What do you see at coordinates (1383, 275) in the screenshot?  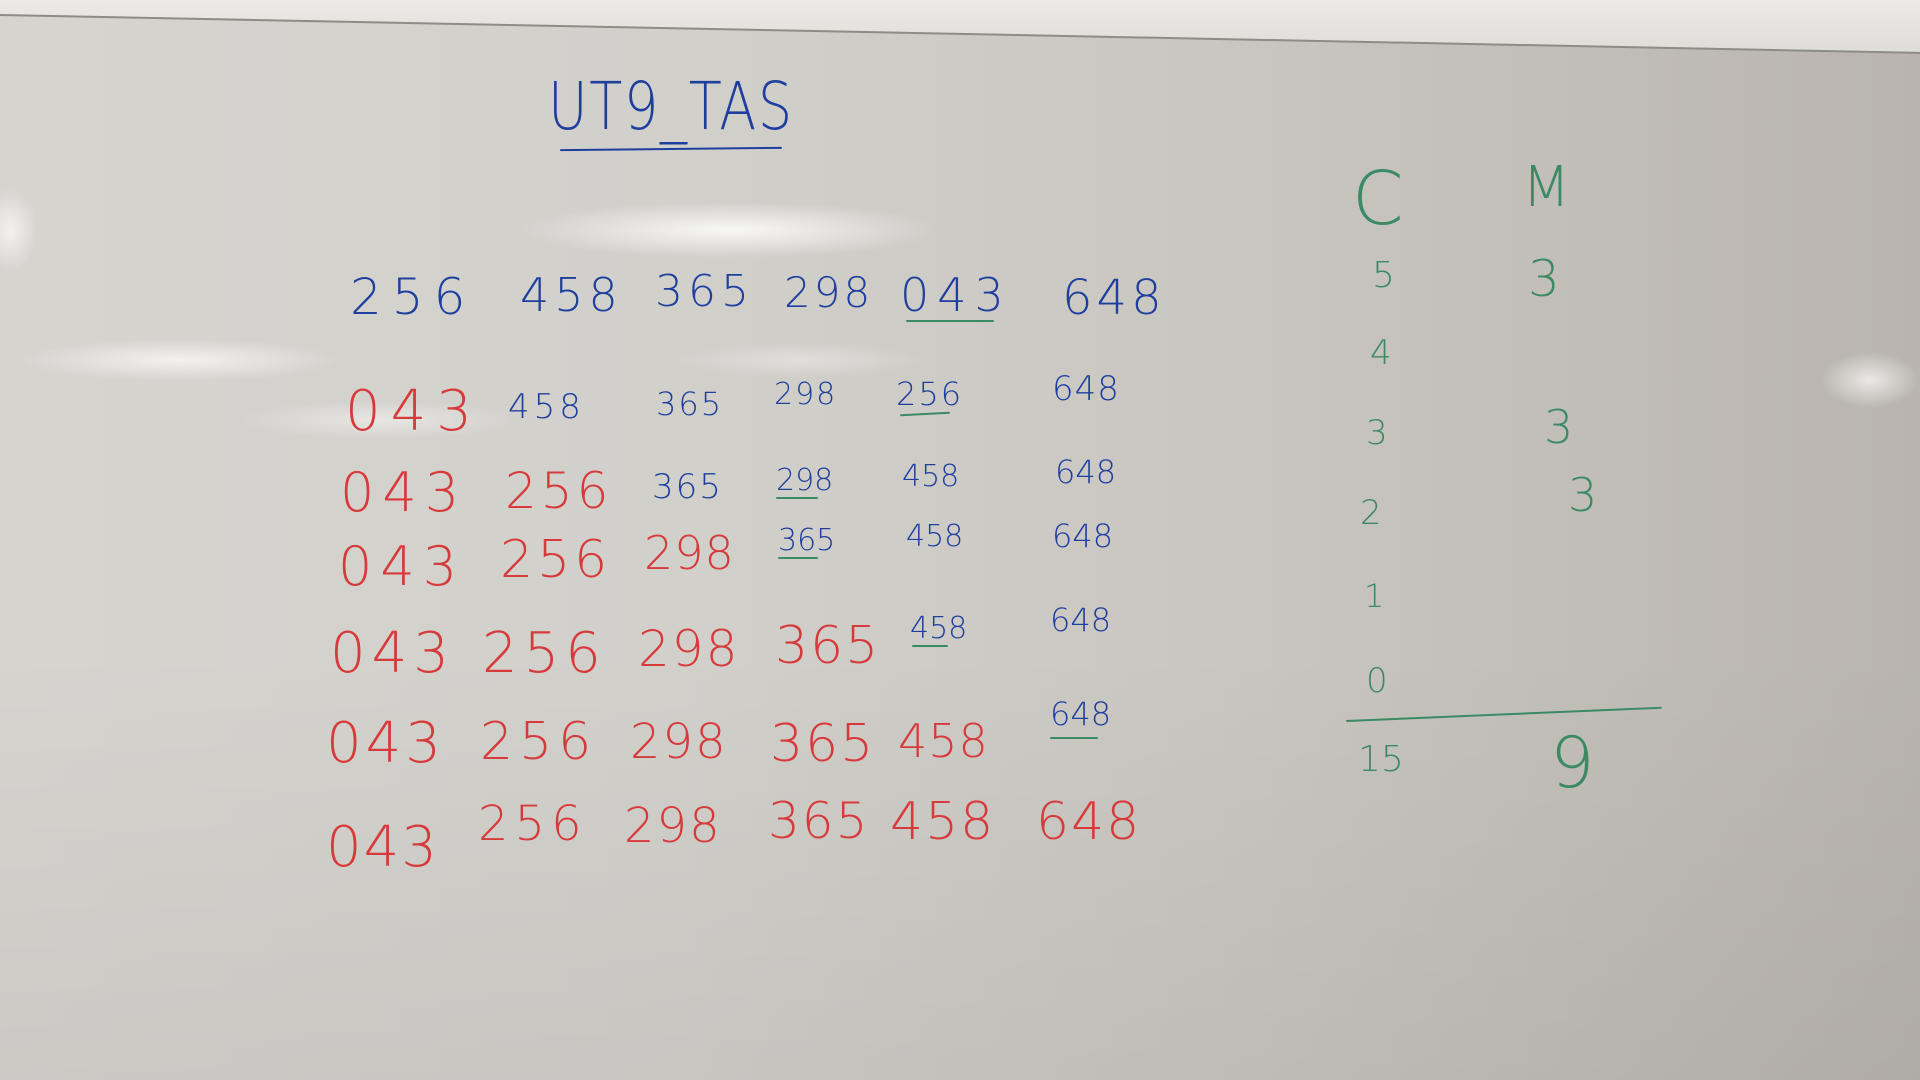 I see `tally-c-value: 5` at bounding box center [1383, 275].